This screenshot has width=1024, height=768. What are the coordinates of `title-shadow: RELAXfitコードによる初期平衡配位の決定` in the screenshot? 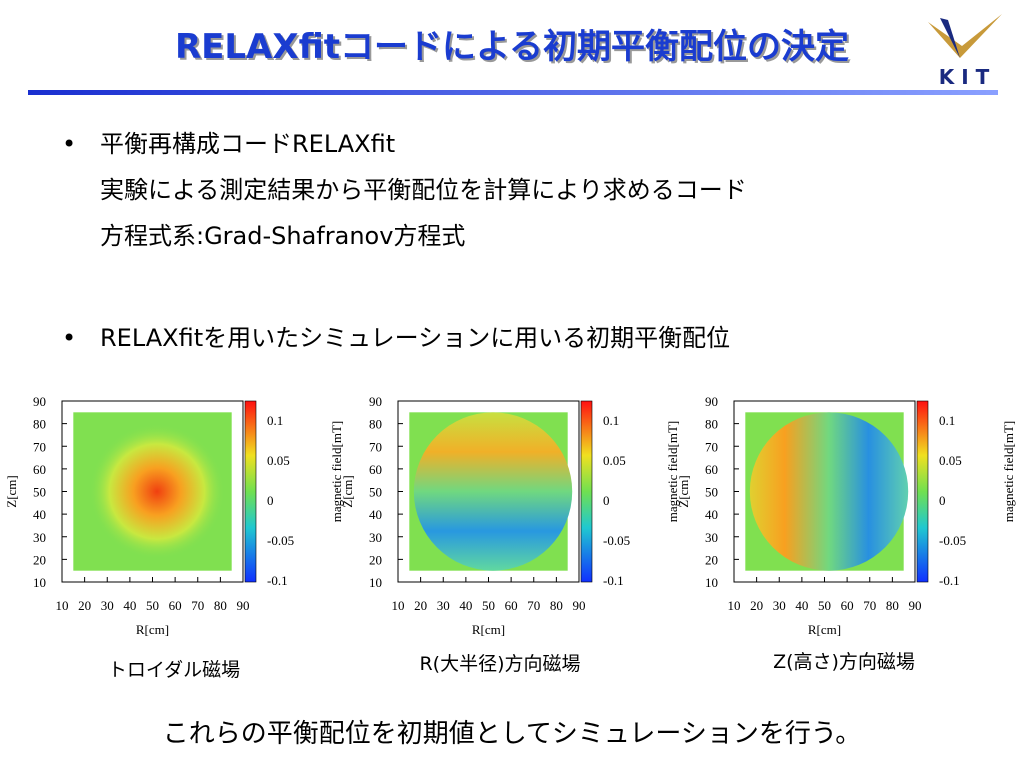 It's located at (514, 49).